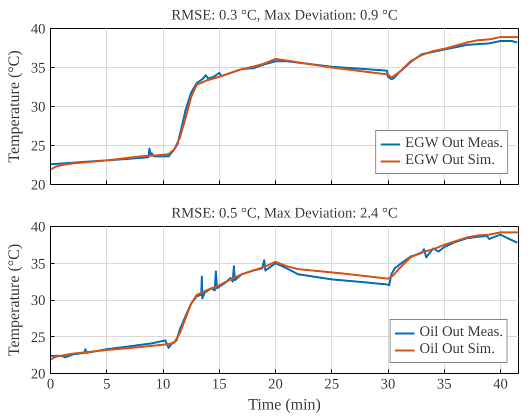  I want to click on x-tick-label: 30, so click(388, 384).